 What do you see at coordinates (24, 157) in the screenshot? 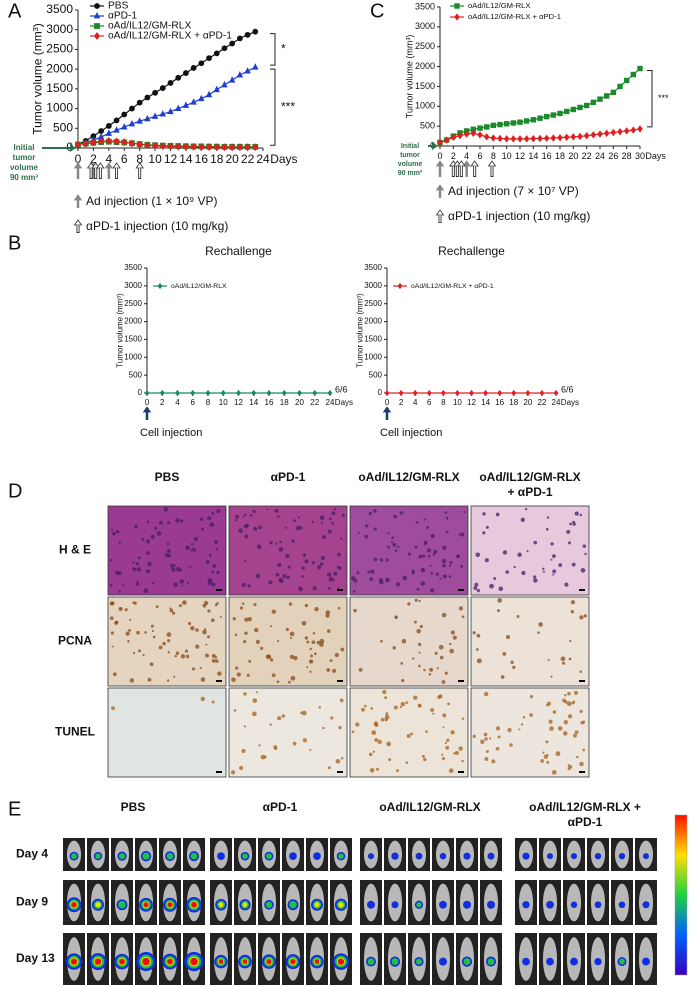
I see `initial-volume-label: tumor` at bounding box center [24, 157].